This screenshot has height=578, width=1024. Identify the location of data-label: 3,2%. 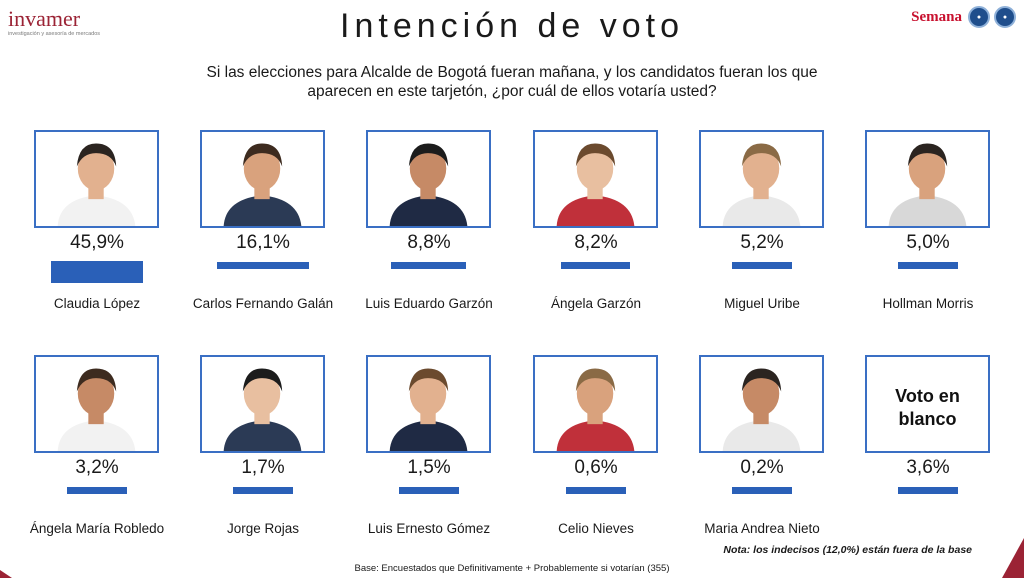
(97, 467).